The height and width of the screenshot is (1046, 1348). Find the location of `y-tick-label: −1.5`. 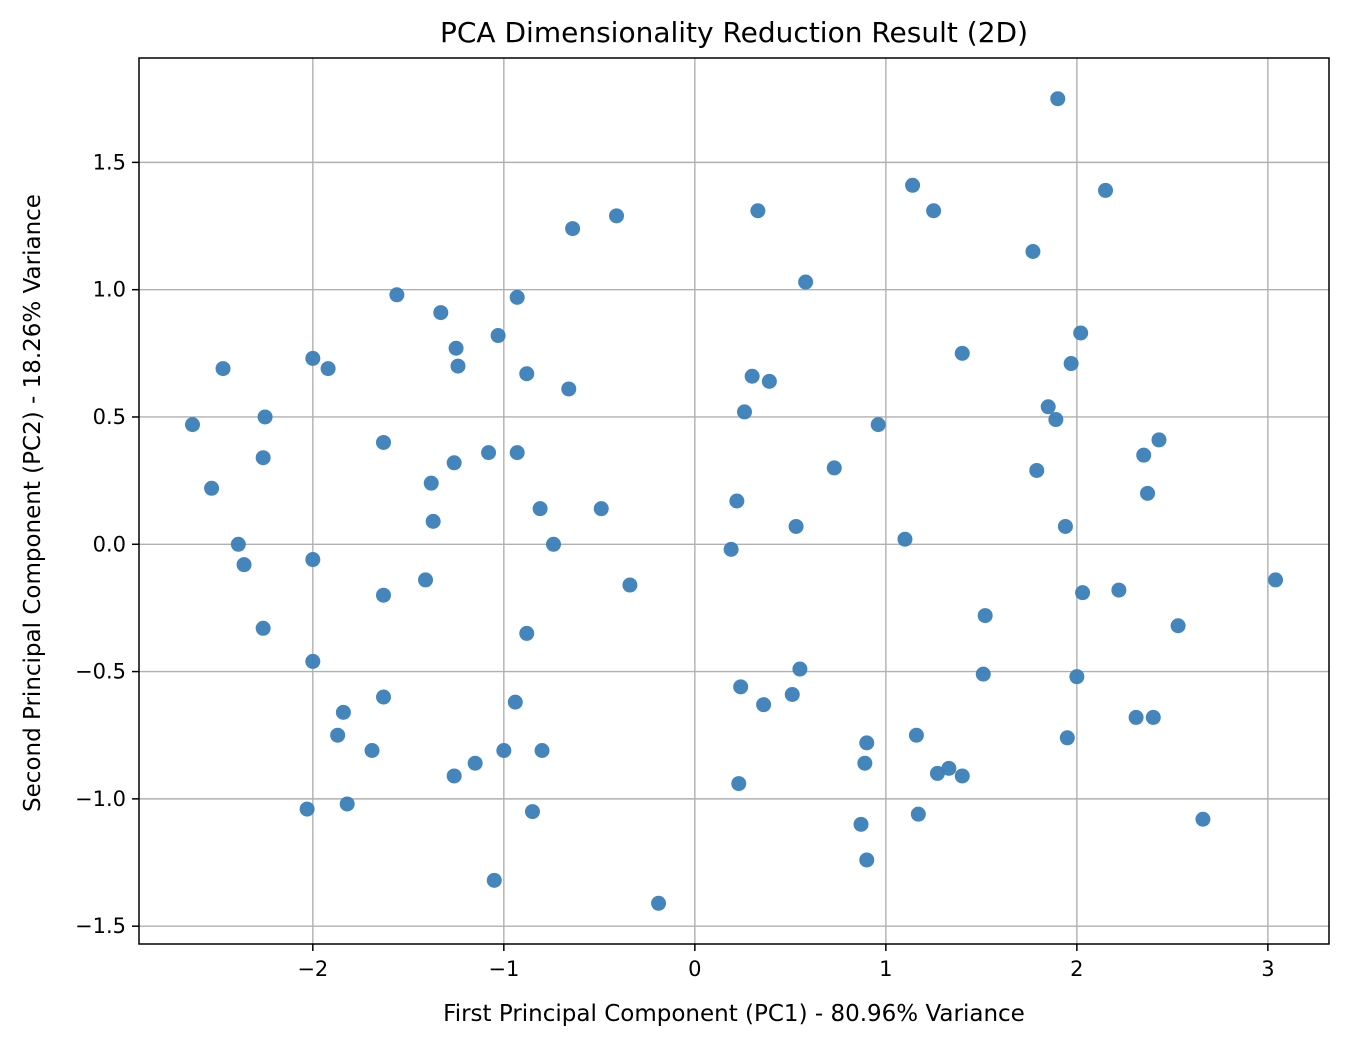

y-tick-label: −1.5 is located at coordinates (100, 926).